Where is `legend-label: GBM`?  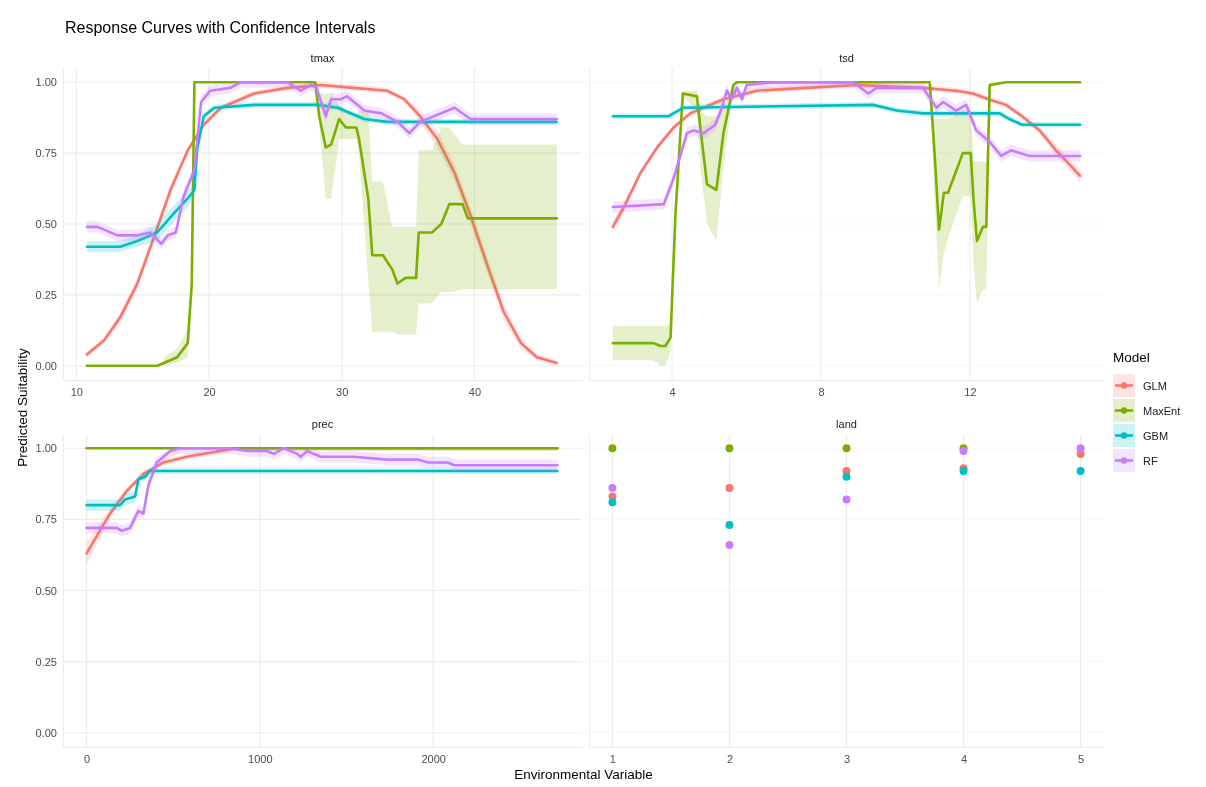
legend-label: GBM is located at coordinates (1156, 436).